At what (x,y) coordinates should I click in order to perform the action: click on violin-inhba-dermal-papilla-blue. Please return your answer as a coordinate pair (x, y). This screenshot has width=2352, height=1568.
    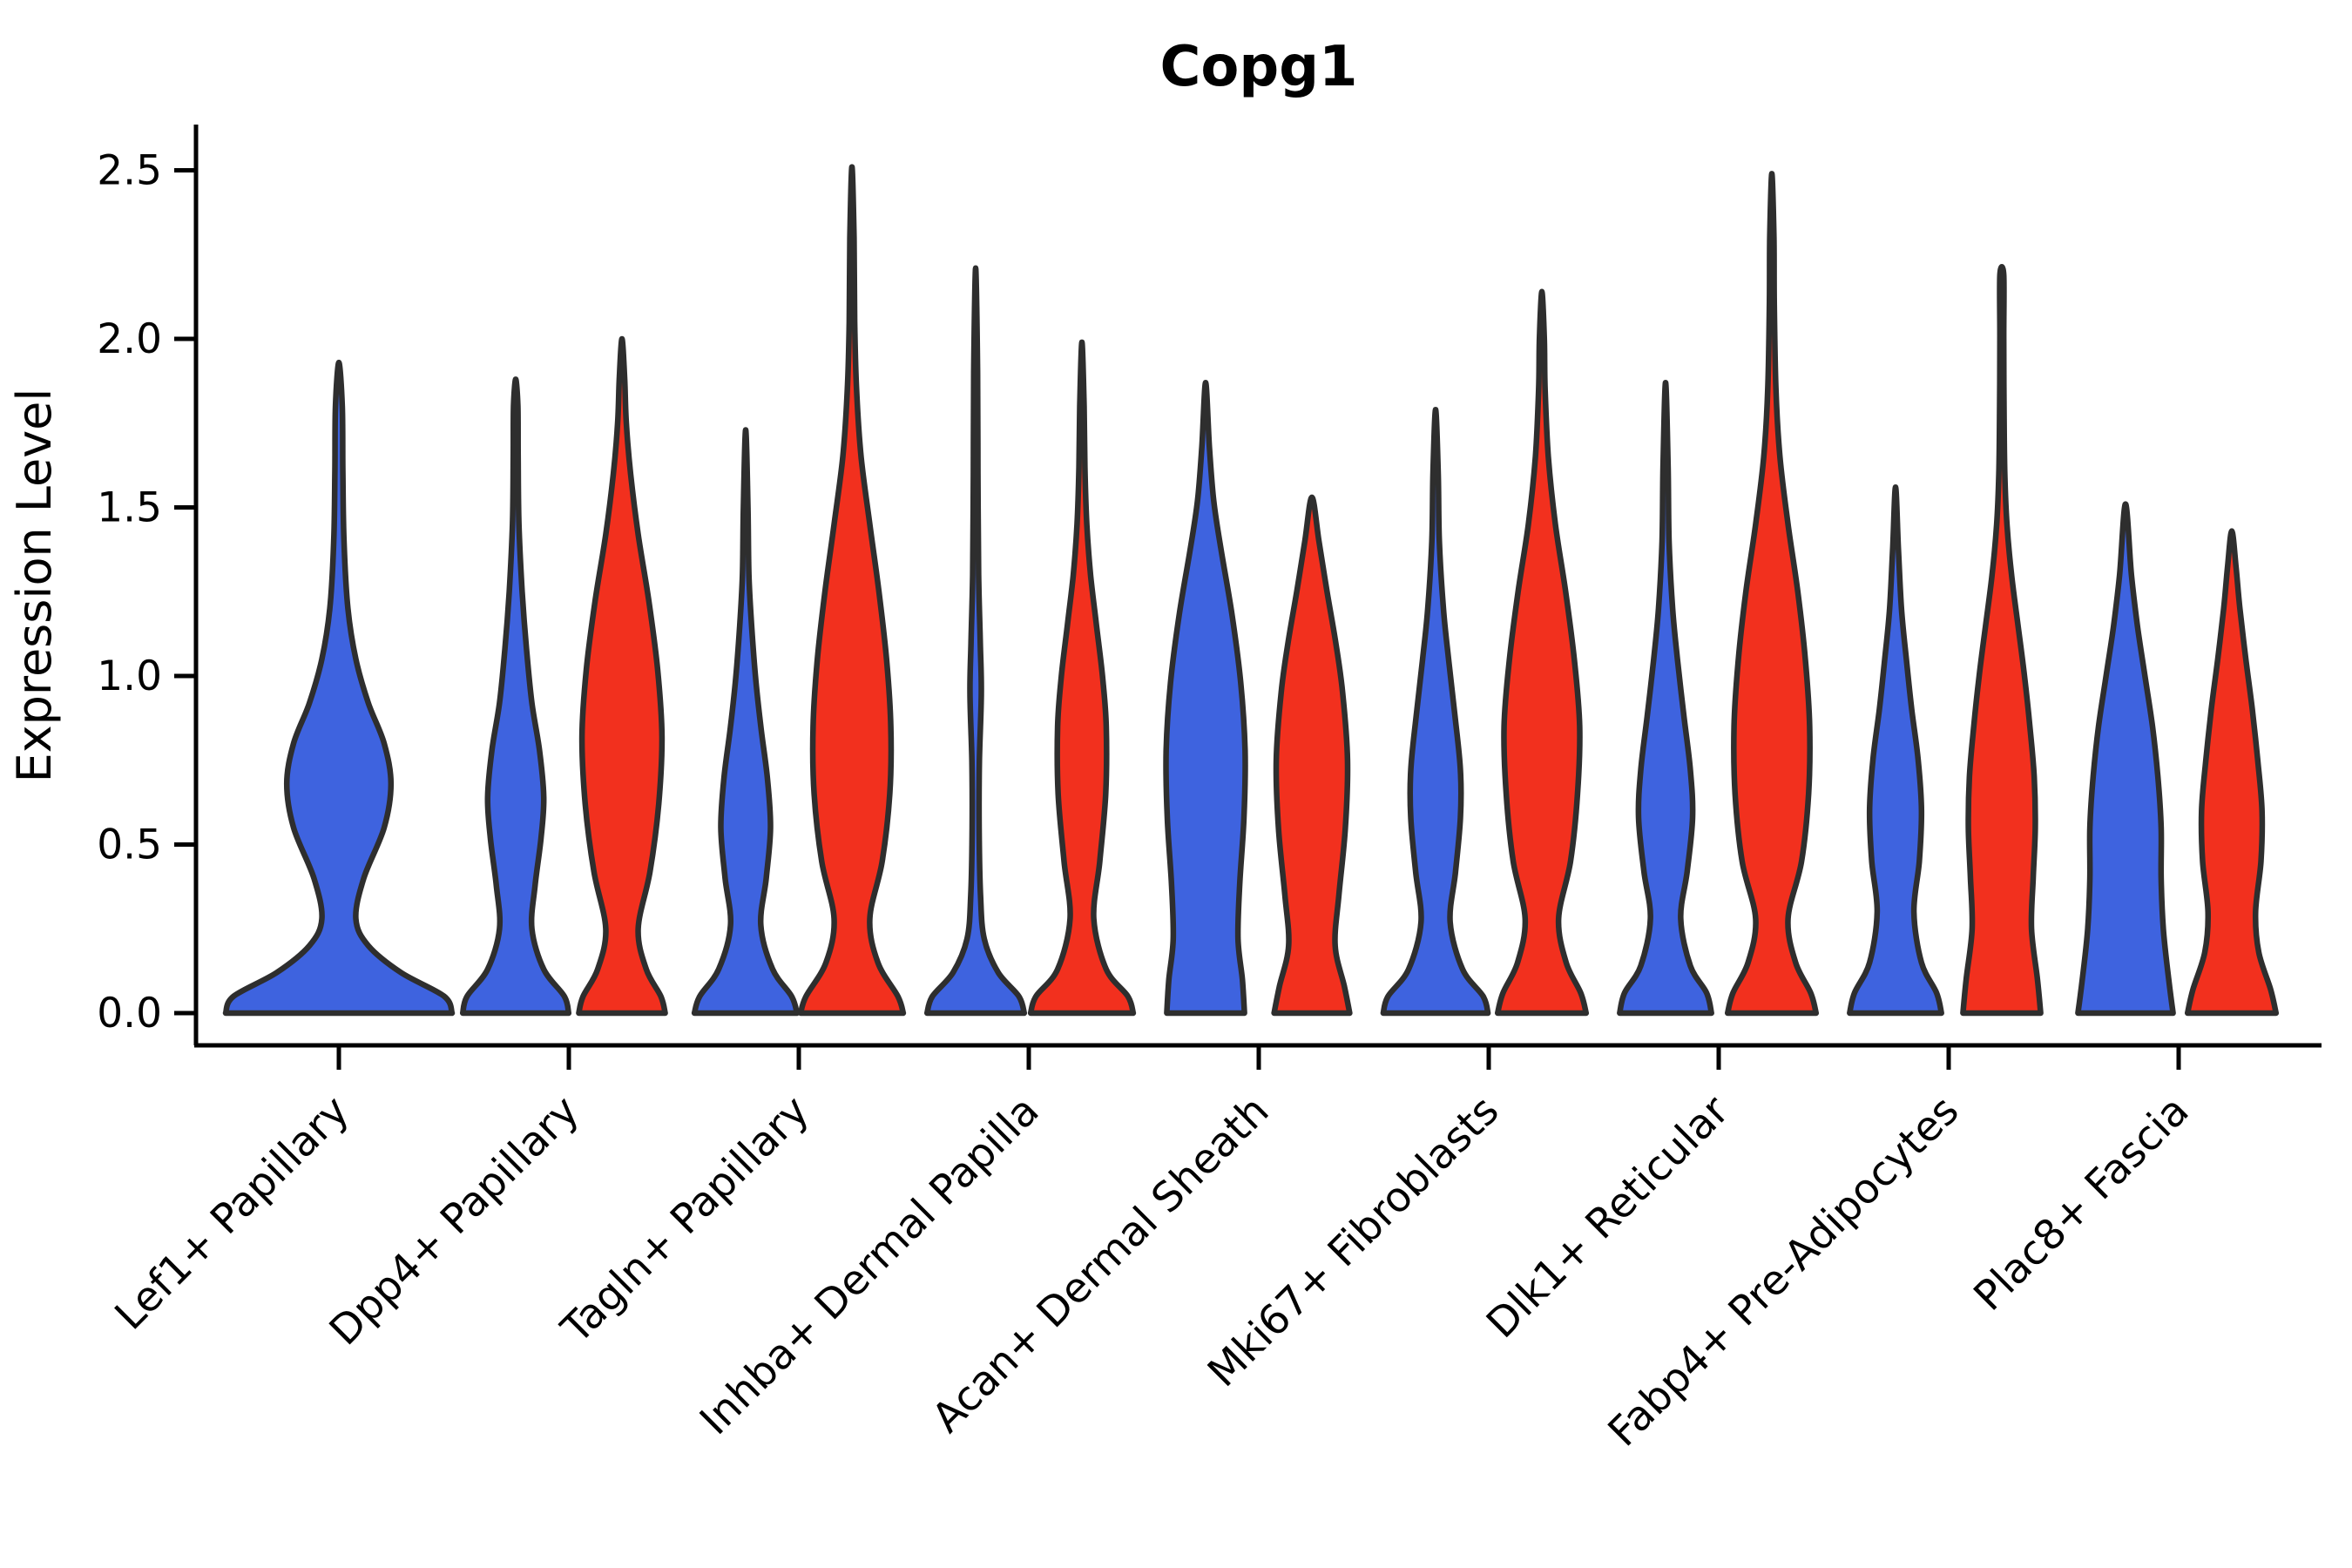
    Looking at the image, I should click on (975, 641).